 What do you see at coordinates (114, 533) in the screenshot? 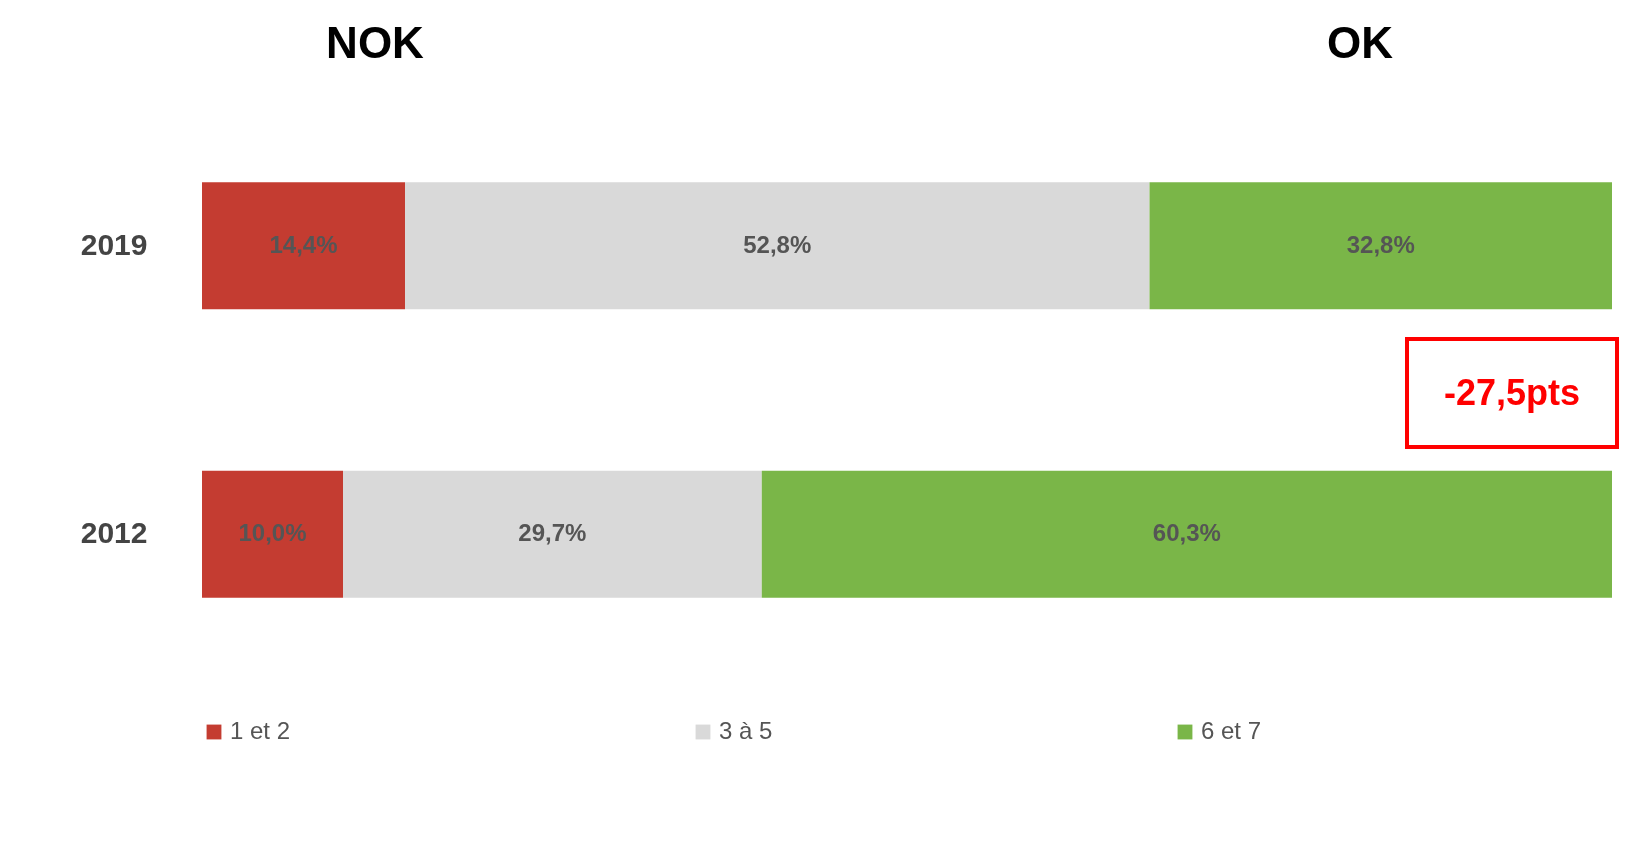
I see `y-tick-label: 2012` at bounding box center [114, 533].